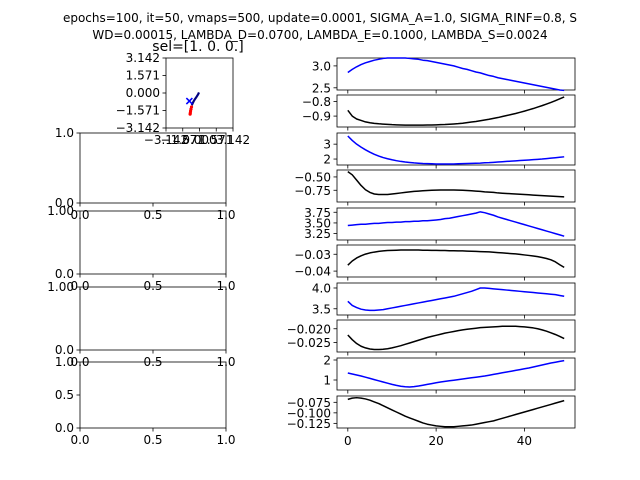 This screenshot has height=480, width=640. I want to click on phase-ytick-label: 0.000, so click(143, 93).